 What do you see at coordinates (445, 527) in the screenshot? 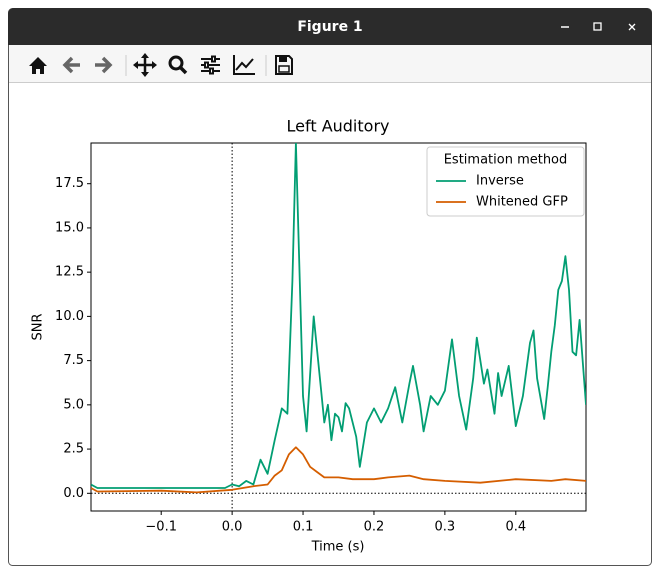
I see `x-tick-label: 0.3` at bounding box center [445, 527].